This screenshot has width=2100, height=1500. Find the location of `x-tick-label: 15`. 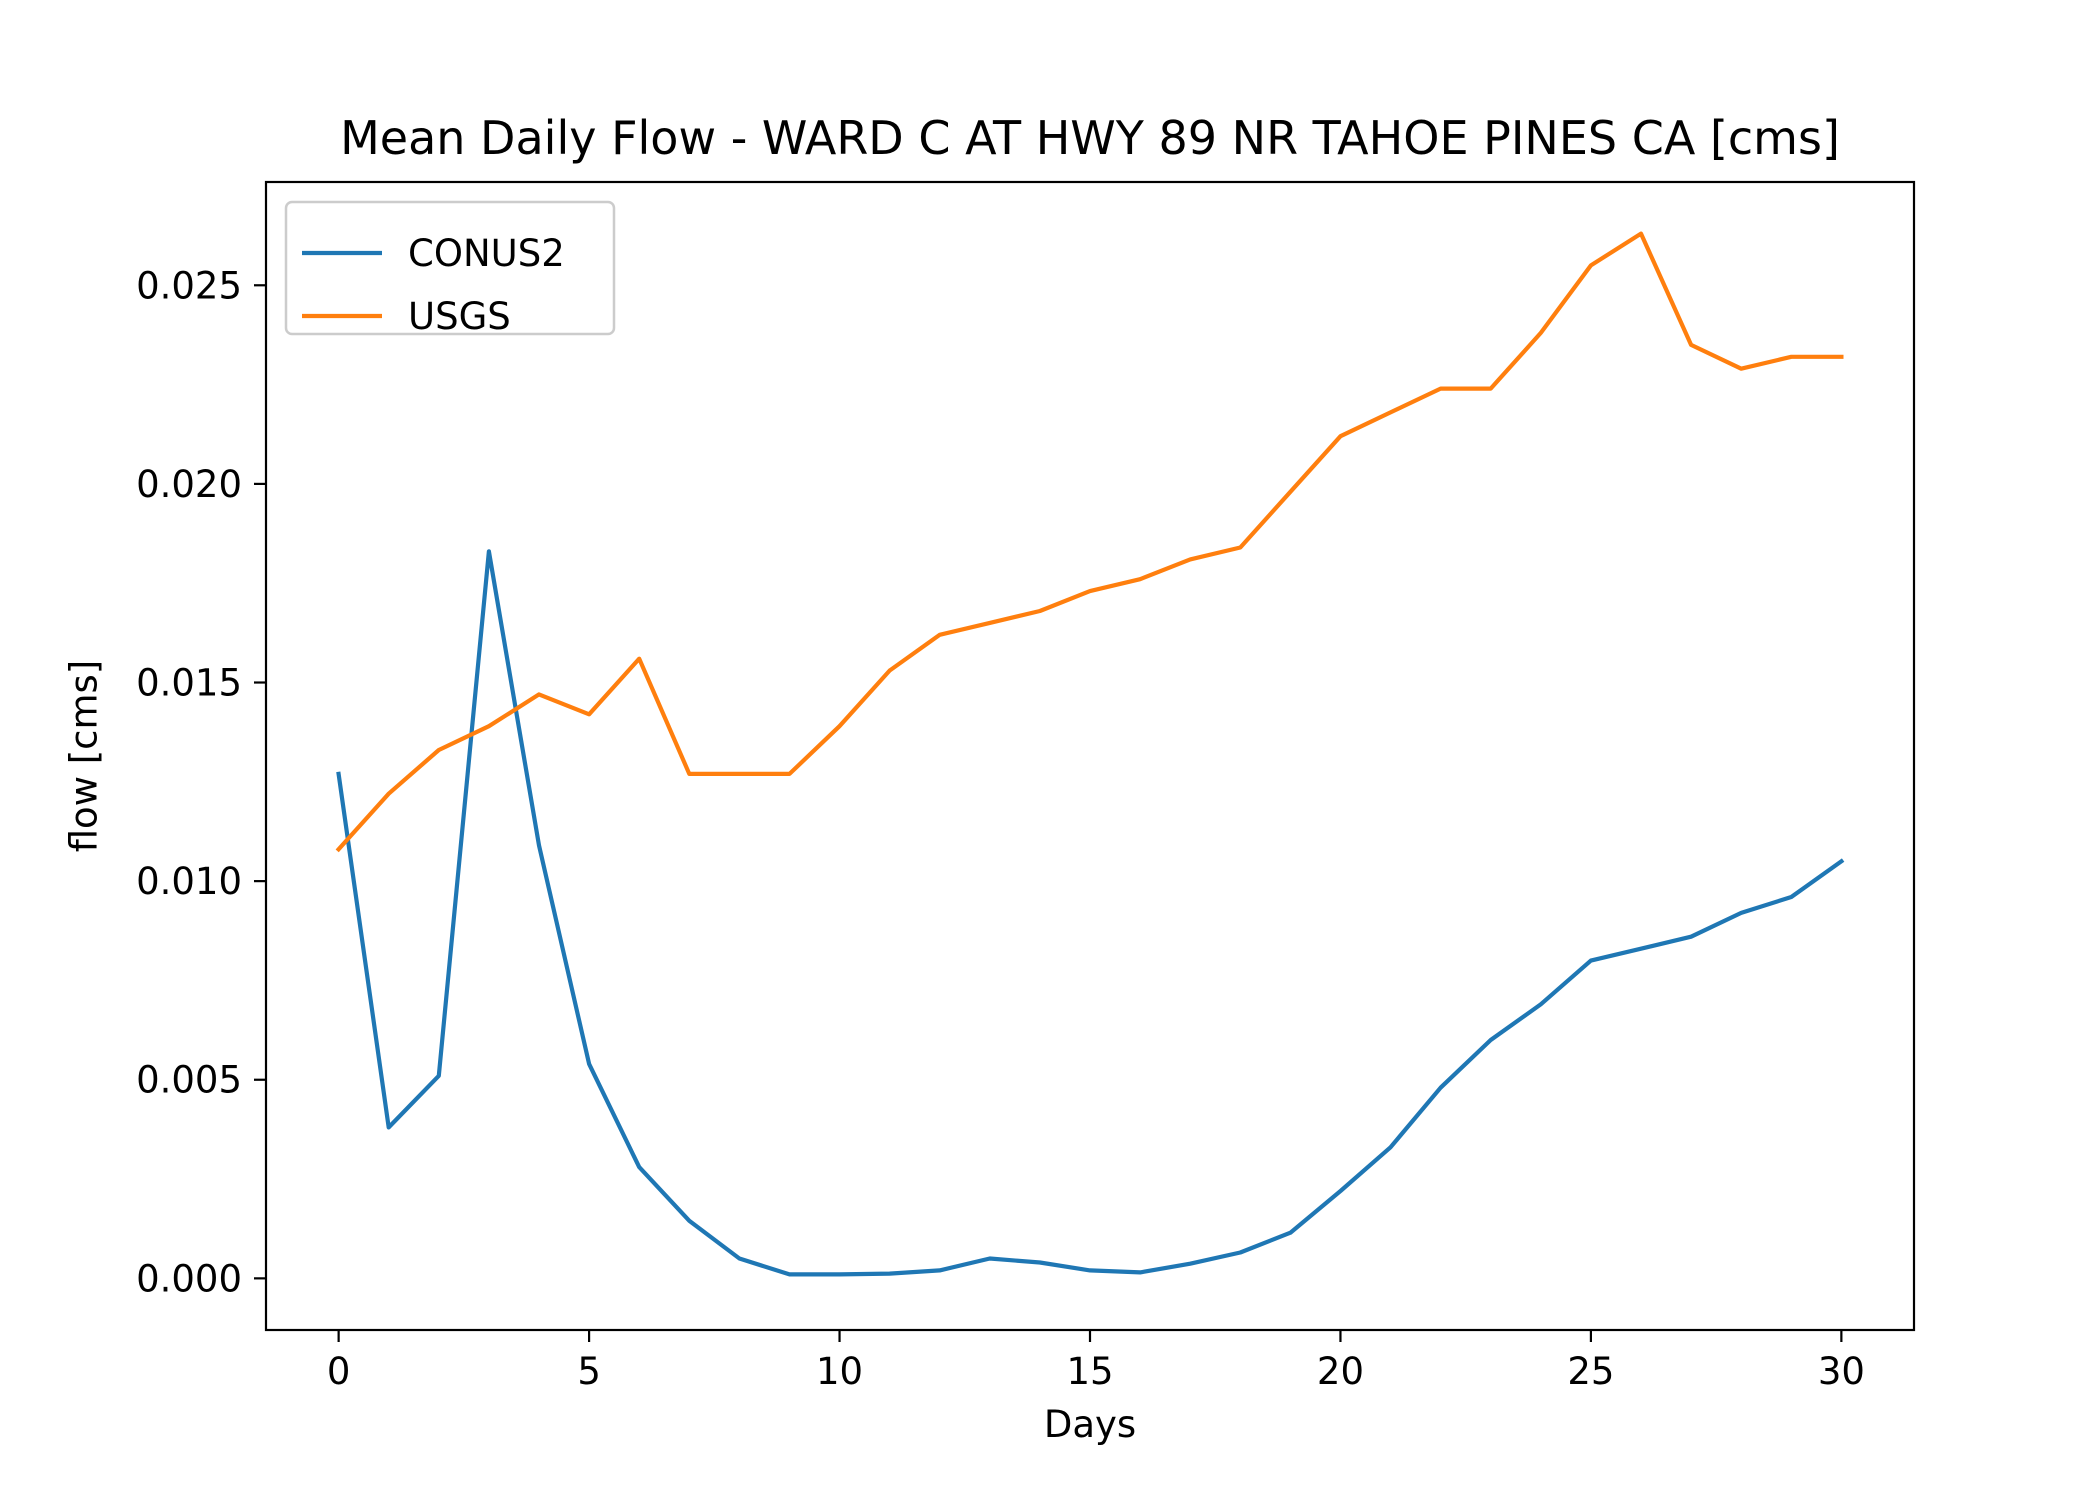

x-tick-label: 15 is located at coordinates (1089, 1371).